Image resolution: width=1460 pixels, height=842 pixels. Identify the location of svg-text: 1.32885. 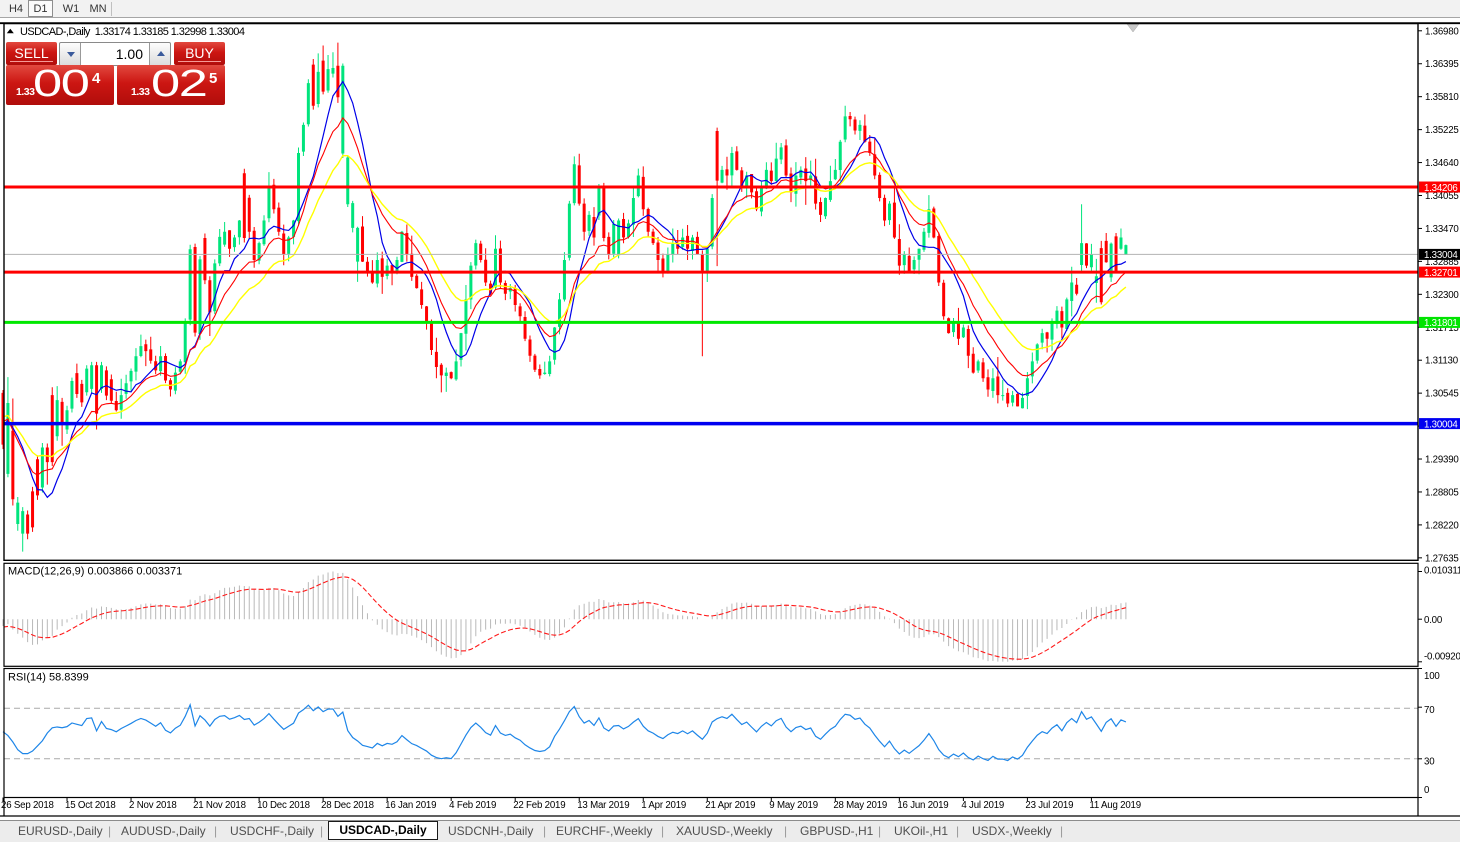
(1442, 262).